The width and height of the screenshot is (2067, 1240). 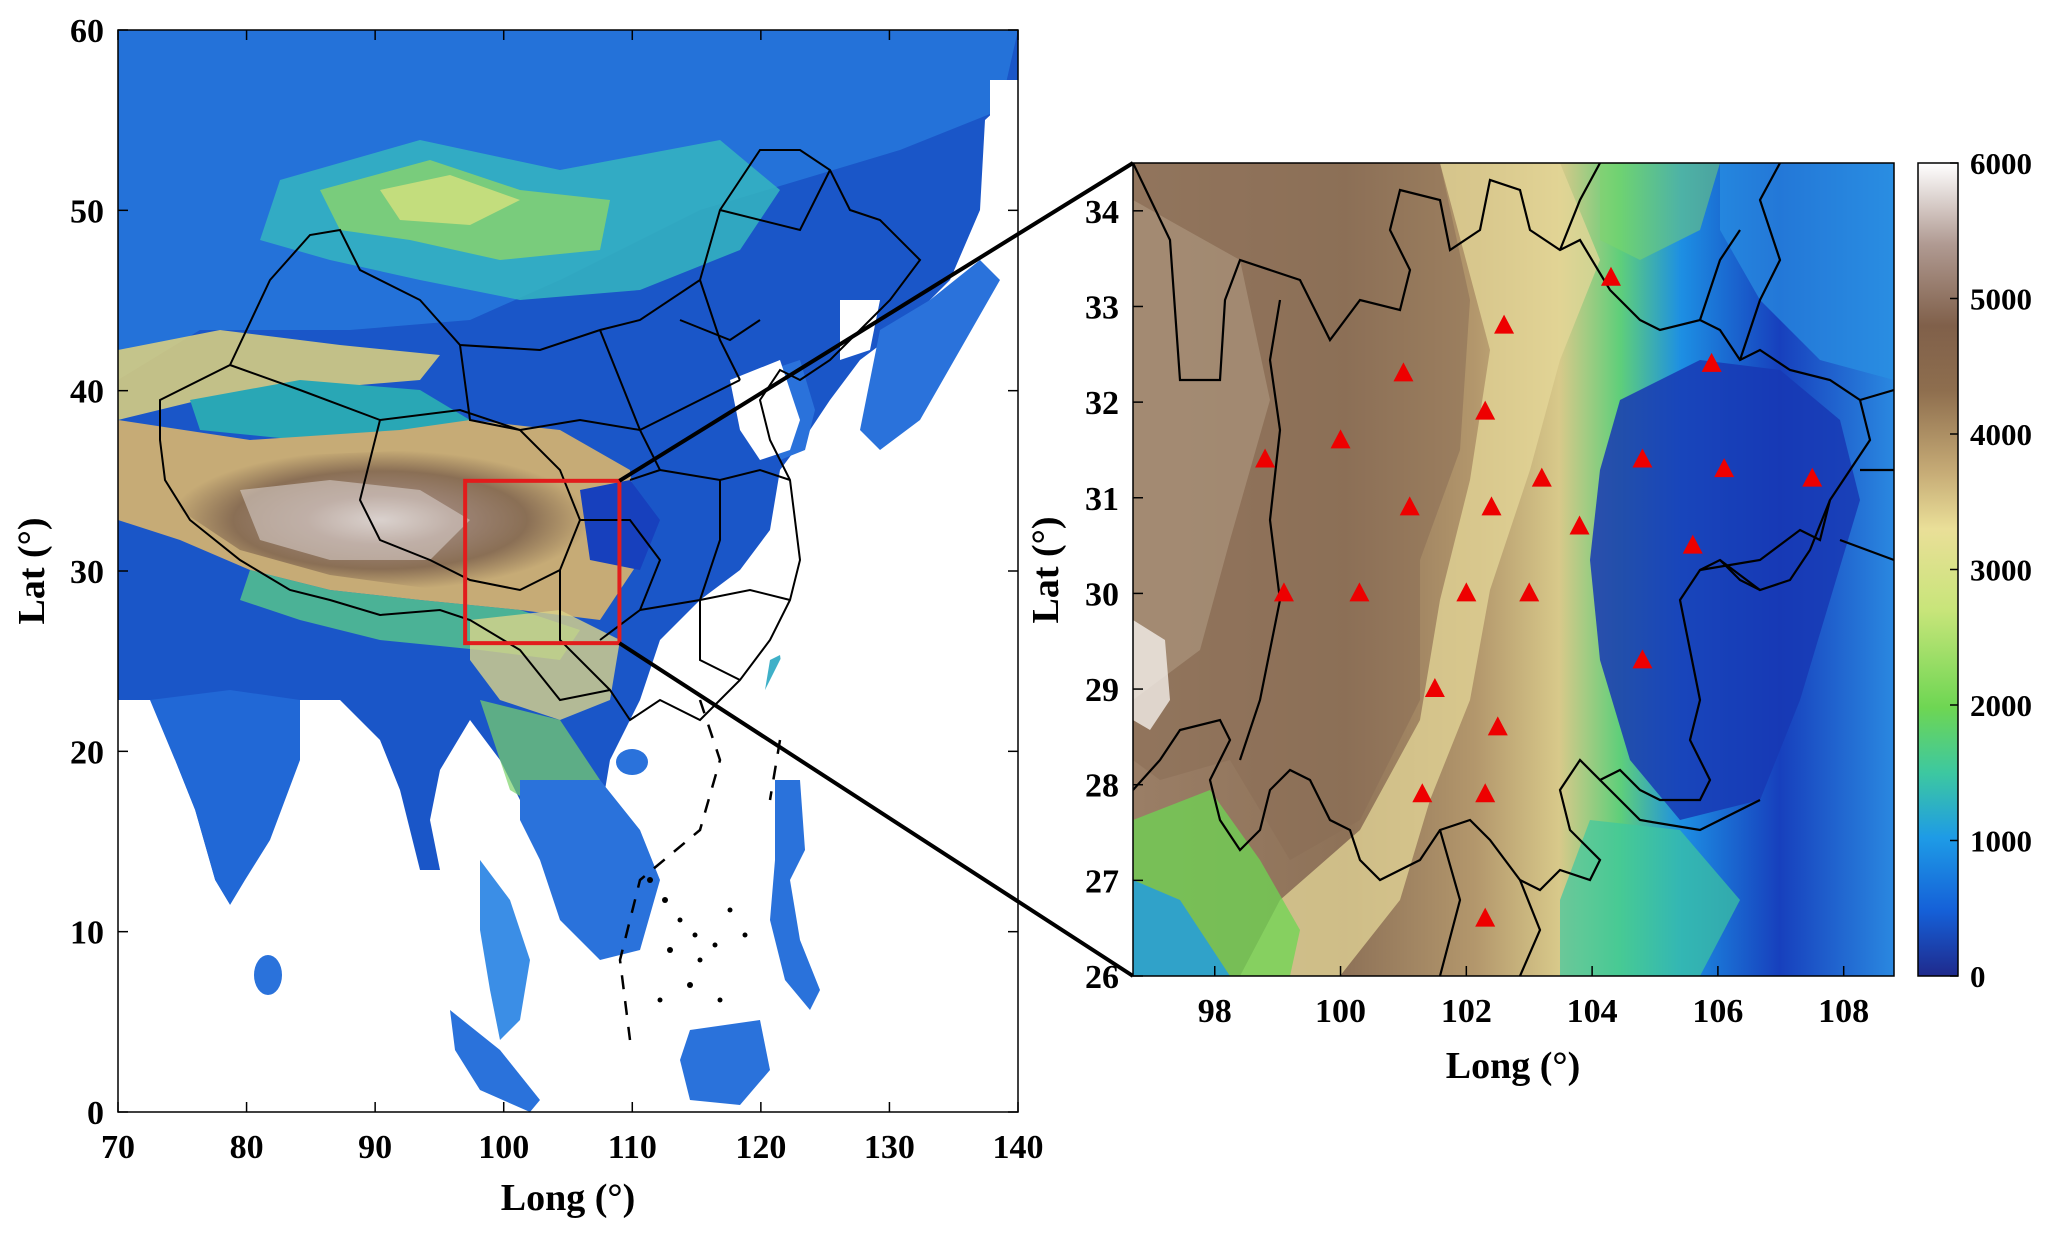 I want to click on right-y-tick-label: 33, so click(x=1102, y=307).